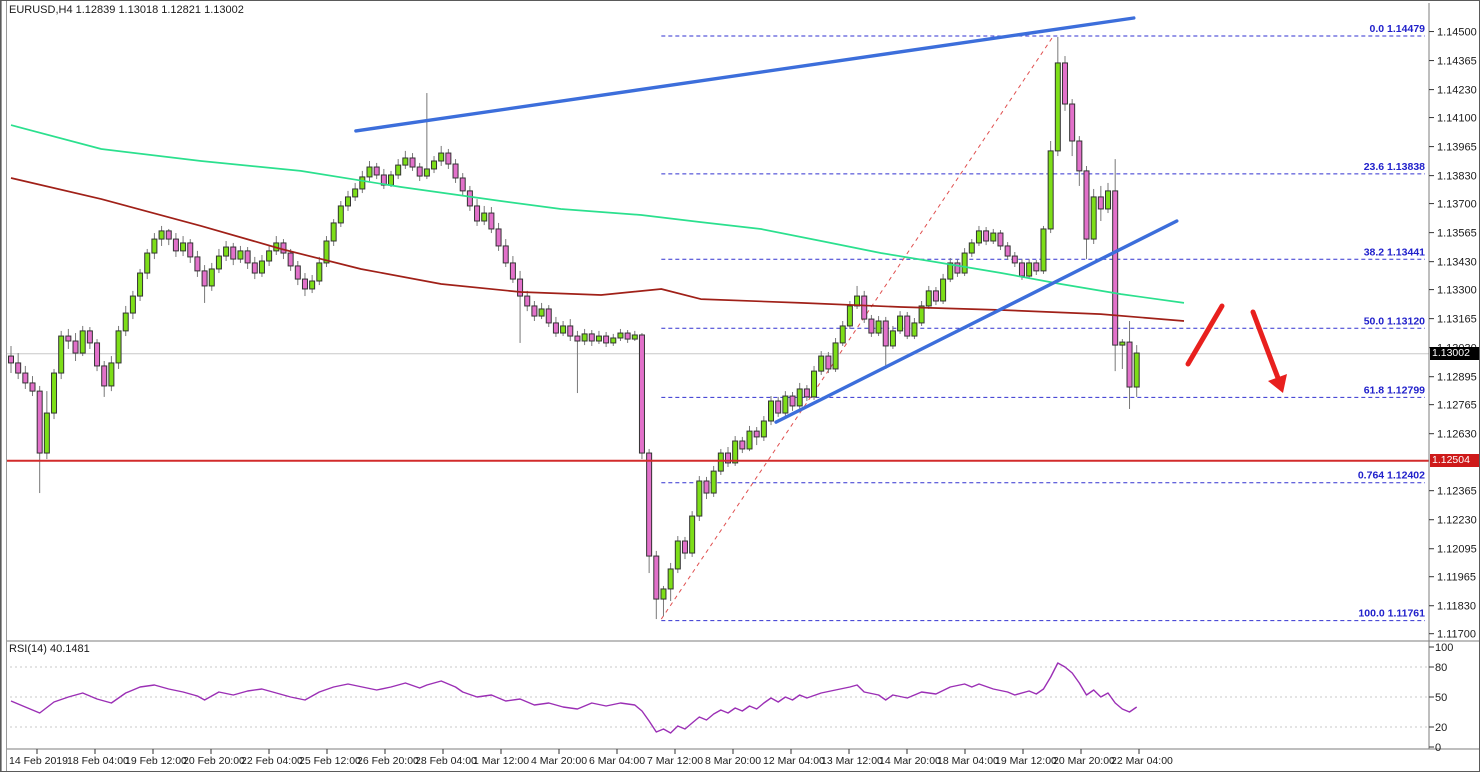 This screenshot has height=772, width=1480. I want to click on time-tick-label: 22 Mar 04:00, so click(1142, 761).